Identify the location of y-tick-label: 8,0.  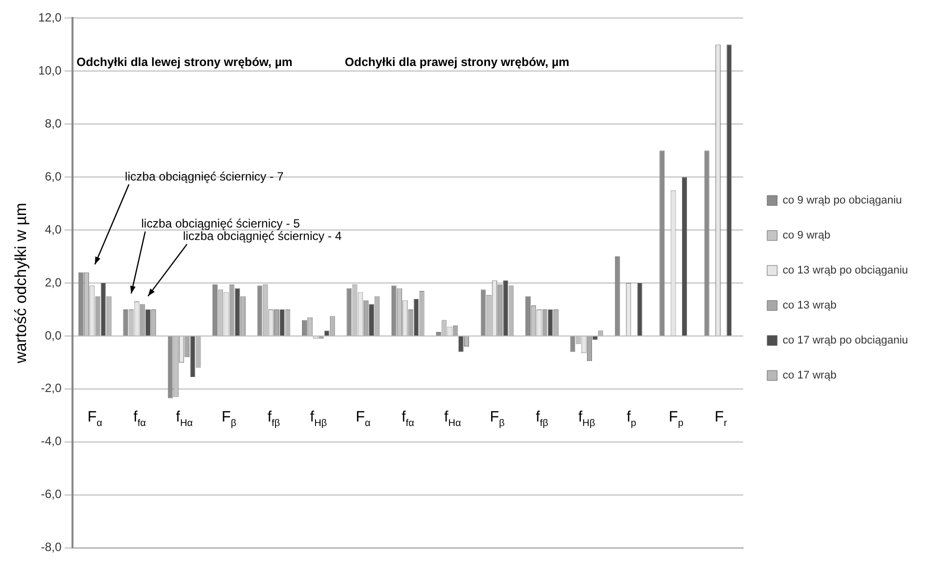
(53, 123).